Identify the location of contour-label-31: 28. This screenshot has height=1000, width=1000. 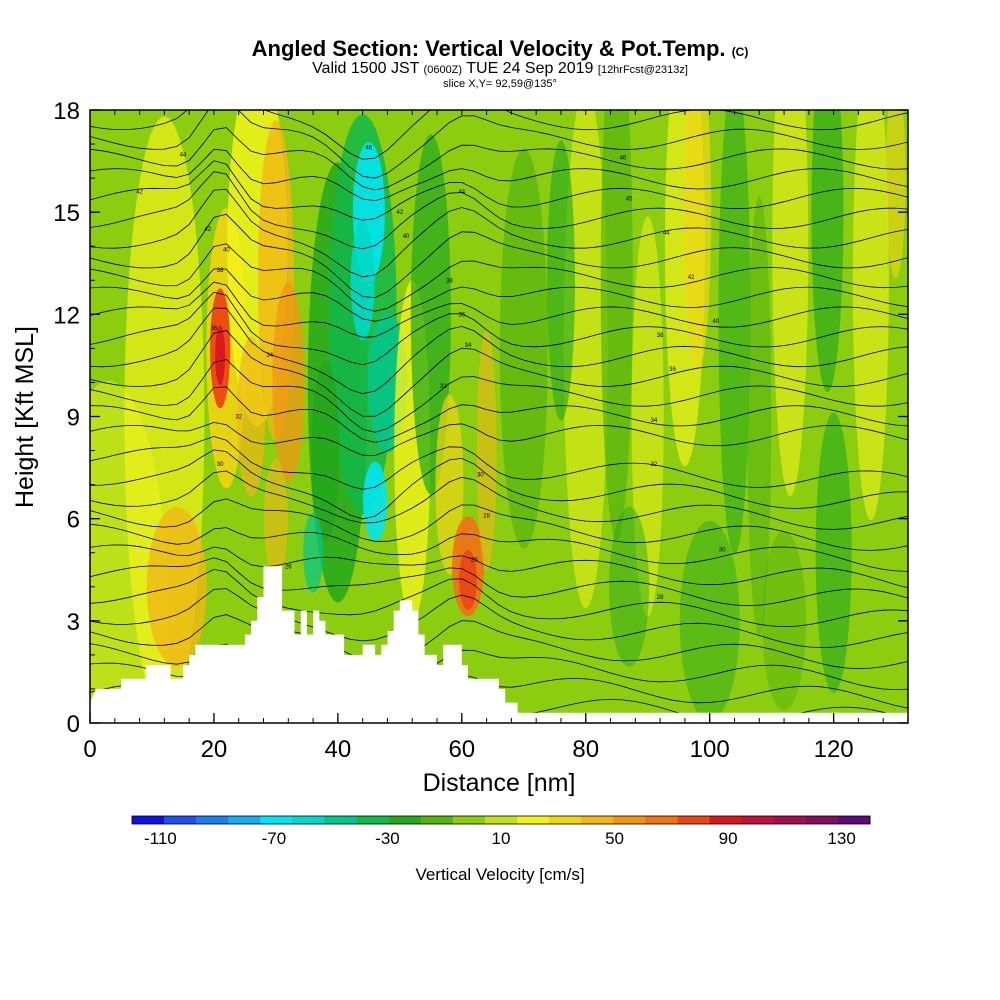
(660, 598).